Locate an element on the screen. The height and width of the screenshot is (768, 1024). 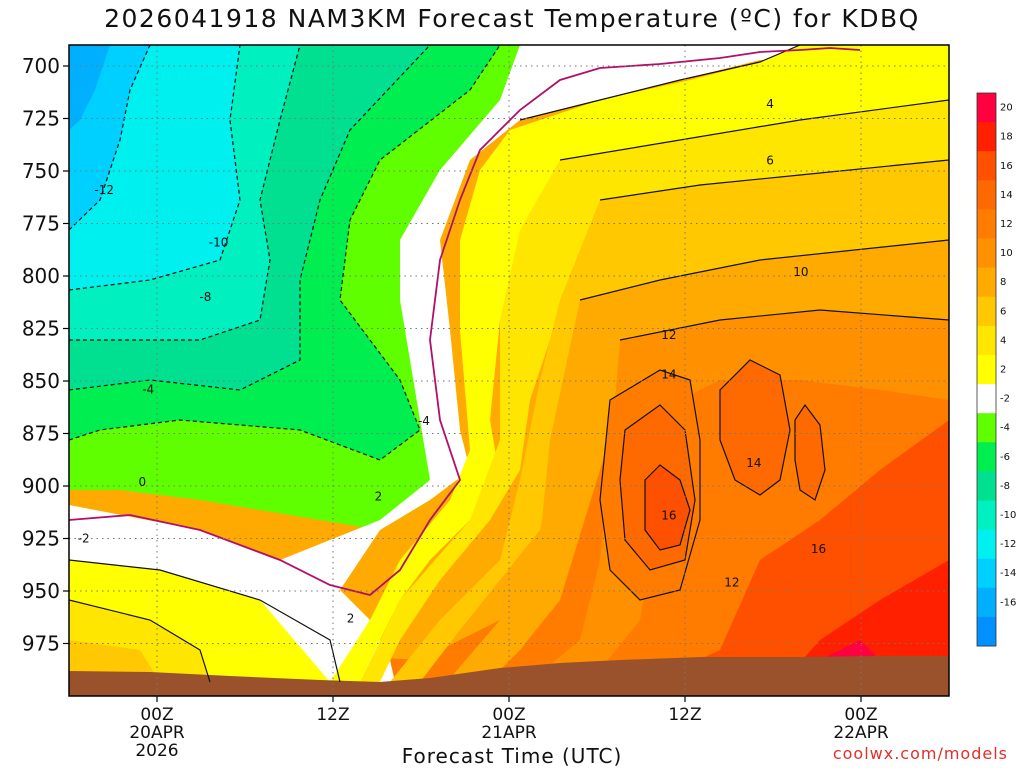
contour-label-15: 16 is located at coordinates (668, 515).